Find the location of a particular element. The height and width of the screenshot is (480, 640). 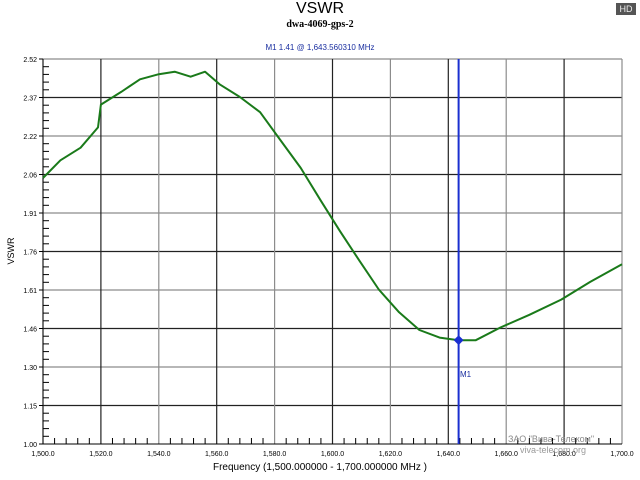

marker-label-m1: M1 is located at coordinates (466, 374).